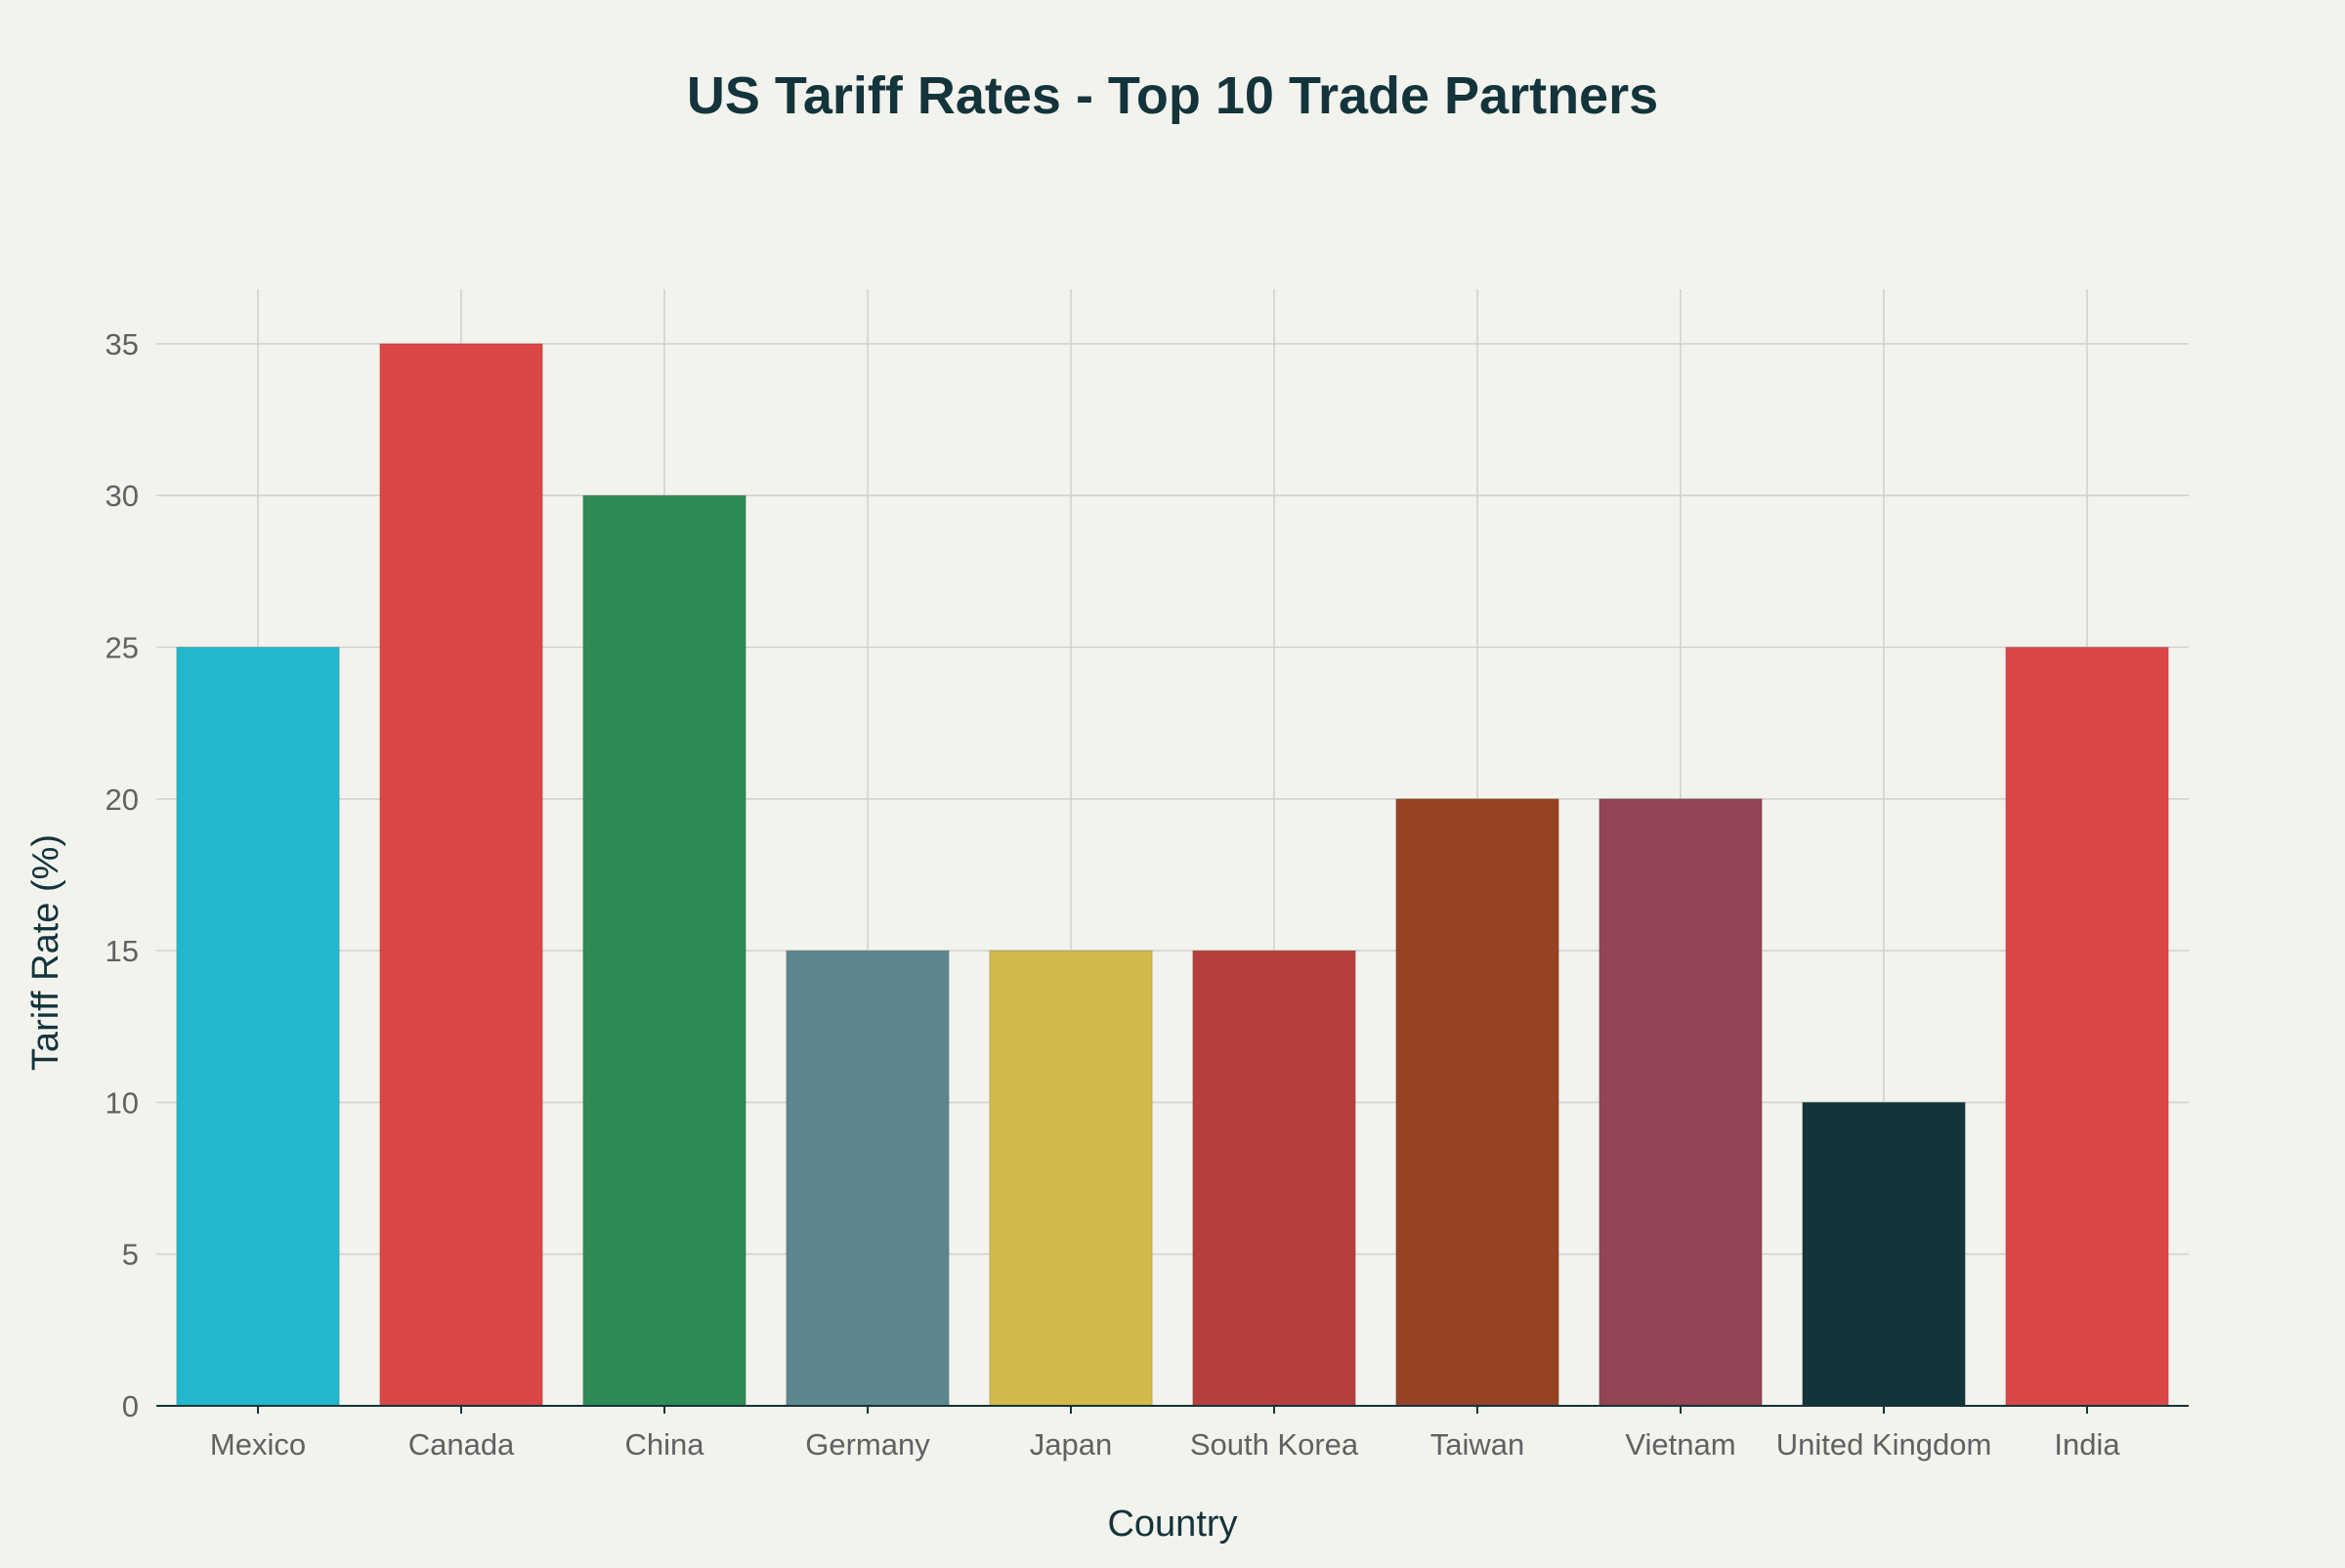 Image resolution: width=2345 pixels, height=1568 pixels. Describe the element at coordinates (461, 1444) in the screenshot. I see `x-tick-label: Canada` at that location.